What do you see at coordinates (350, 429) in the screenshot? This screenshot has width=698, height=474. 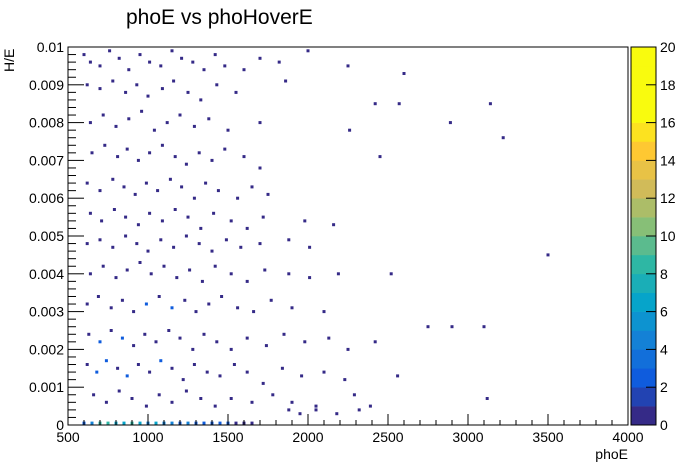 I see `x-axis: 500 1000 1500 2000 2500 3000 3500 4000` at bounding box center [350, 429].